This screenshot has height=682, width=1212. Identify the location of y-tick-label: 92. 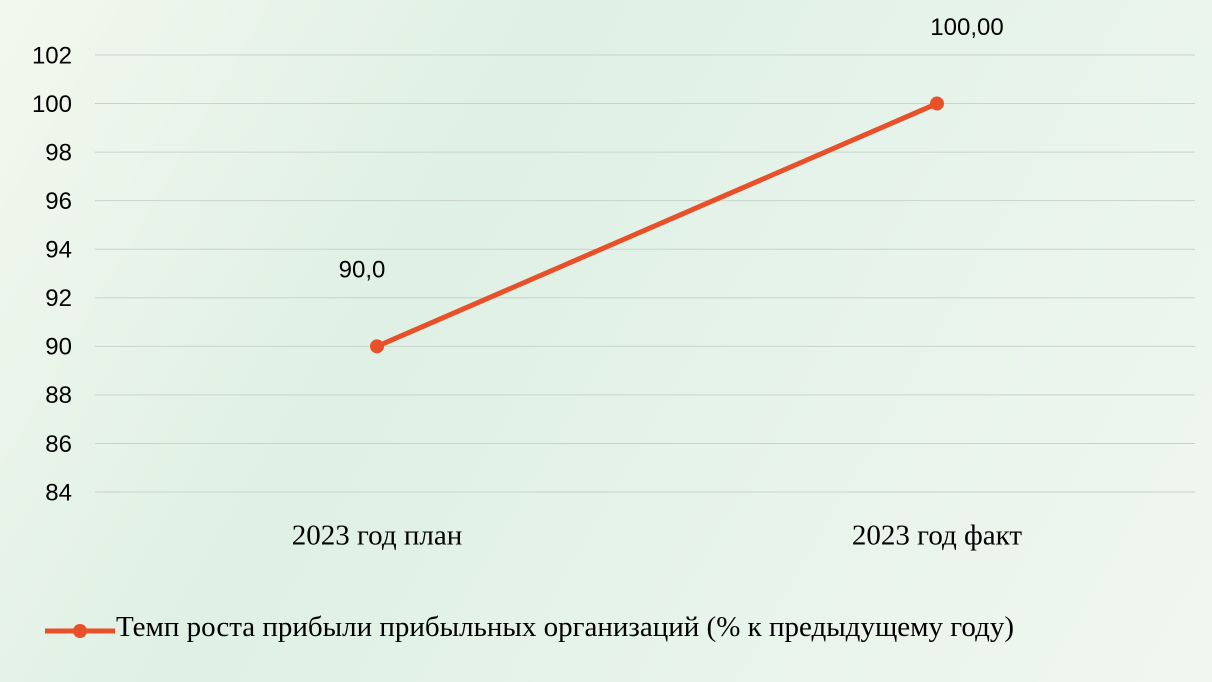
(58, 298).